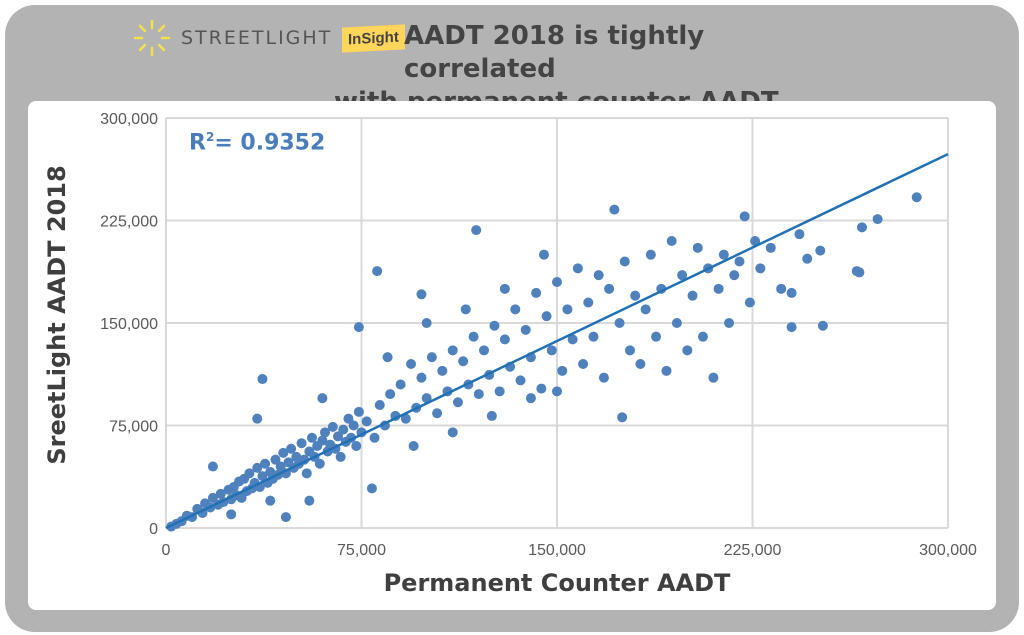  What do you see at coordinates (153, 529) in the screenshot?
I see `y-tick-label: 0` at bounding box center [153, 529].